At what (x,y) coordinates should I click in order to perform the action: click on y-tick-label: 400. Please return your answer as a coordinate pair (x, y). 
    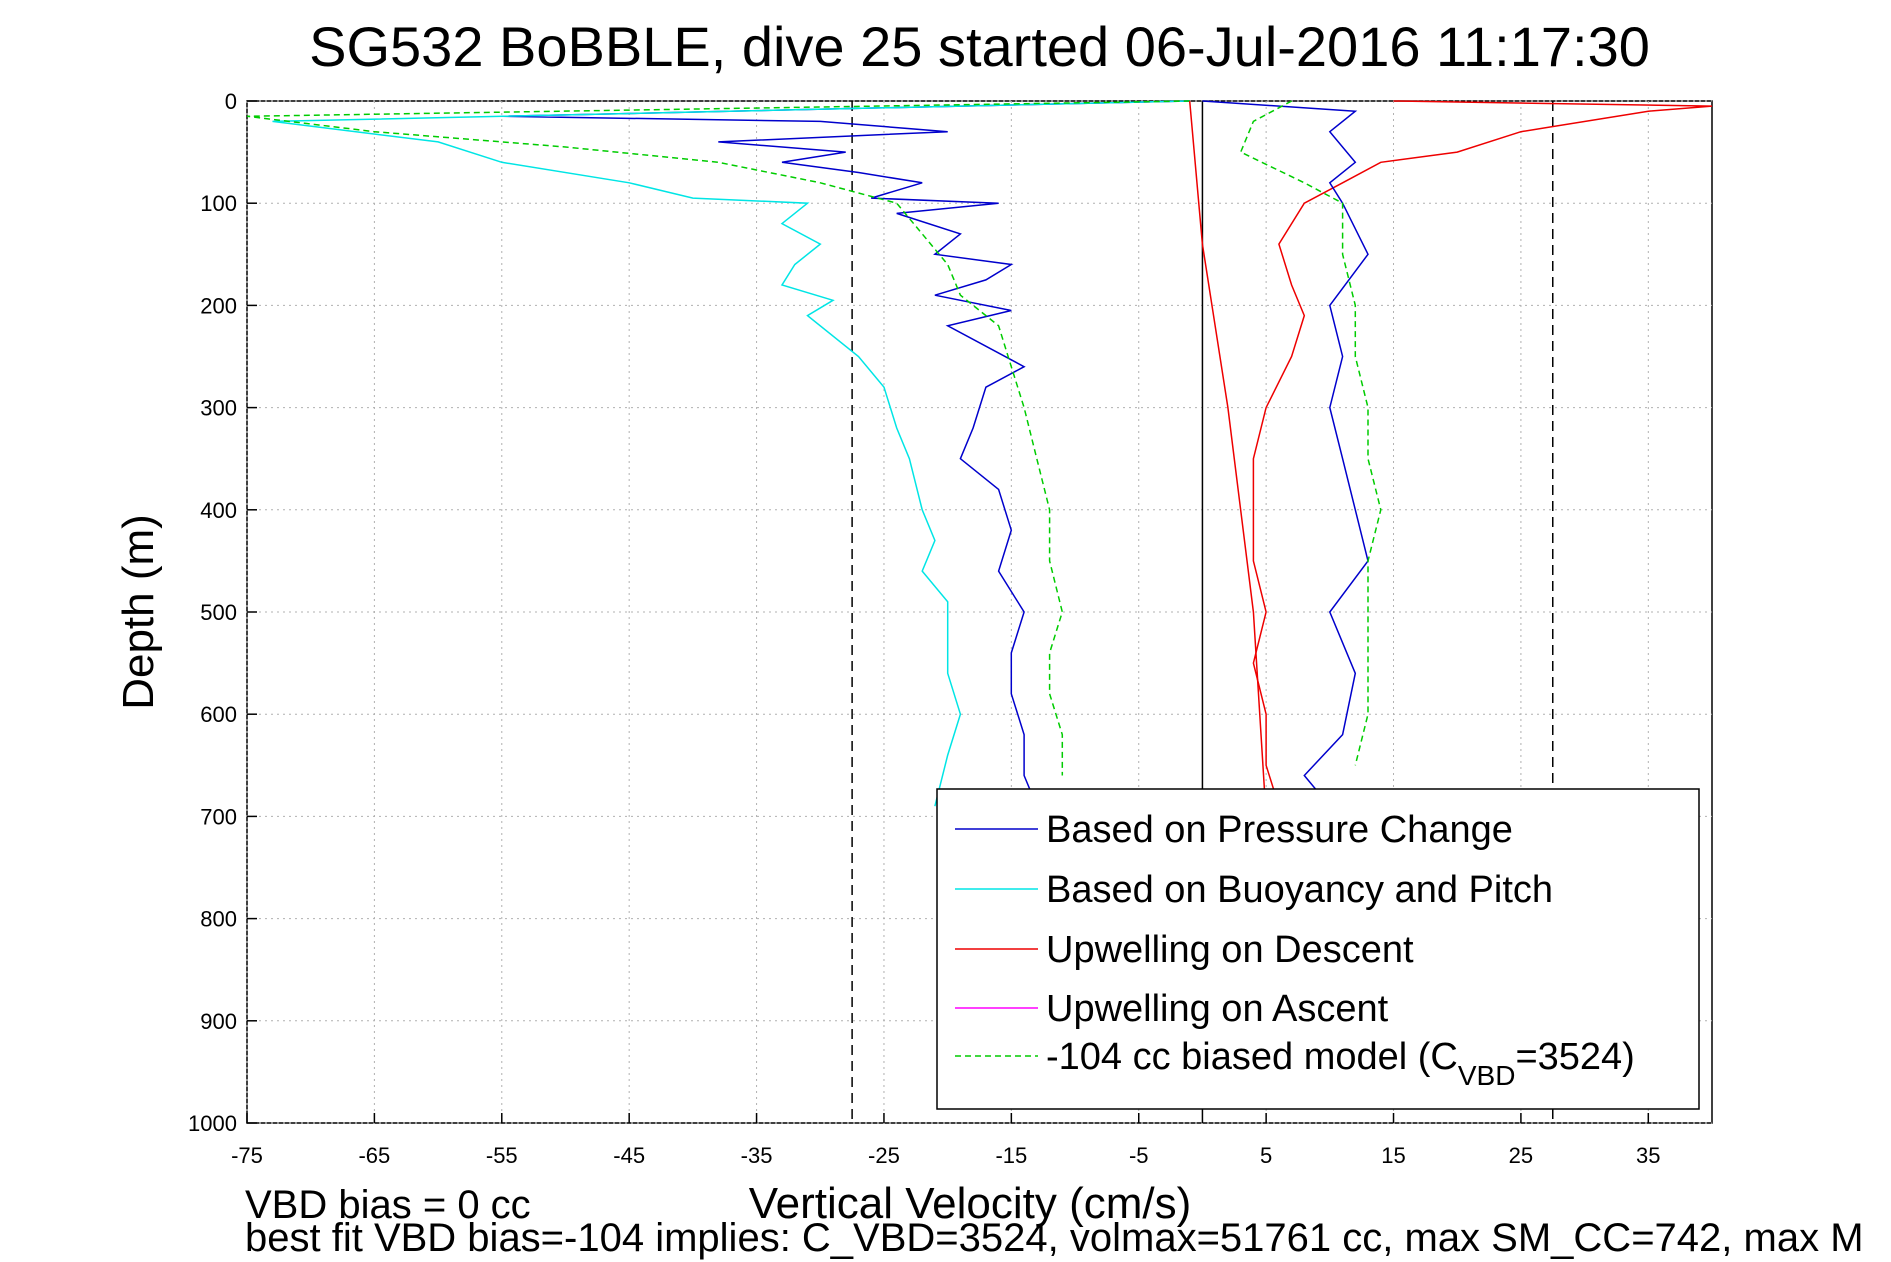
    Looking at the image, I should click on (218, 510).